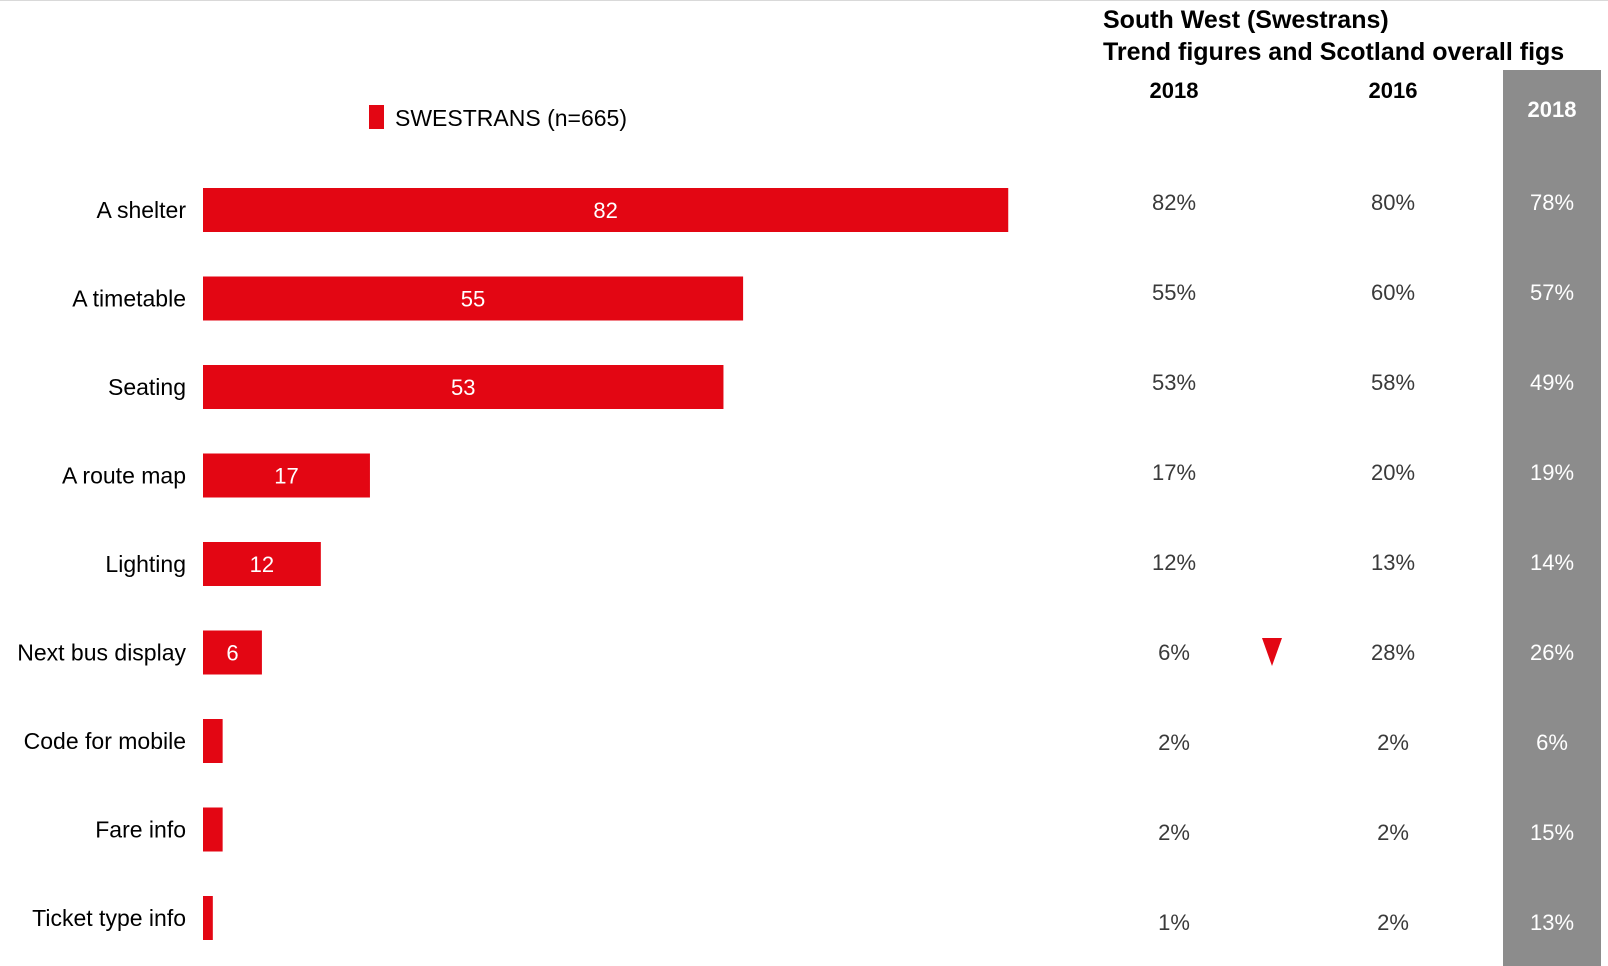 The height and width of the screenshot is (966, 1608). What do you see at coordinates (1174, 652) in the screenshot?
I see `cell-2018: 6%` at bounding box center [1174, 652].